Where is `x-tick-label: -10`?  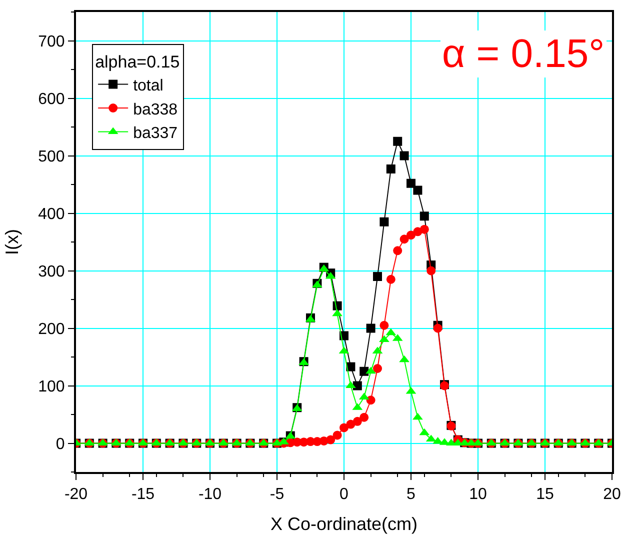
x-tick-label: -10 is located at coordinates (210, 495).